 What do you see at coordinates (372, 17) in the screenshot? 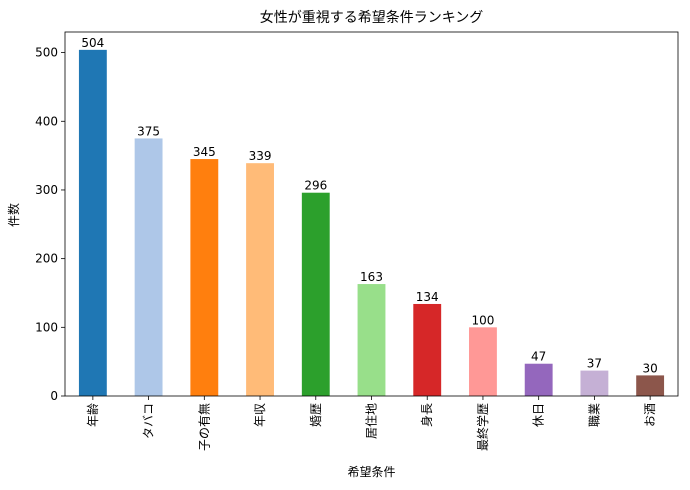
I see `chart-title: 女性が重視する希望条件ランキング` at bounding box center [372, 17].